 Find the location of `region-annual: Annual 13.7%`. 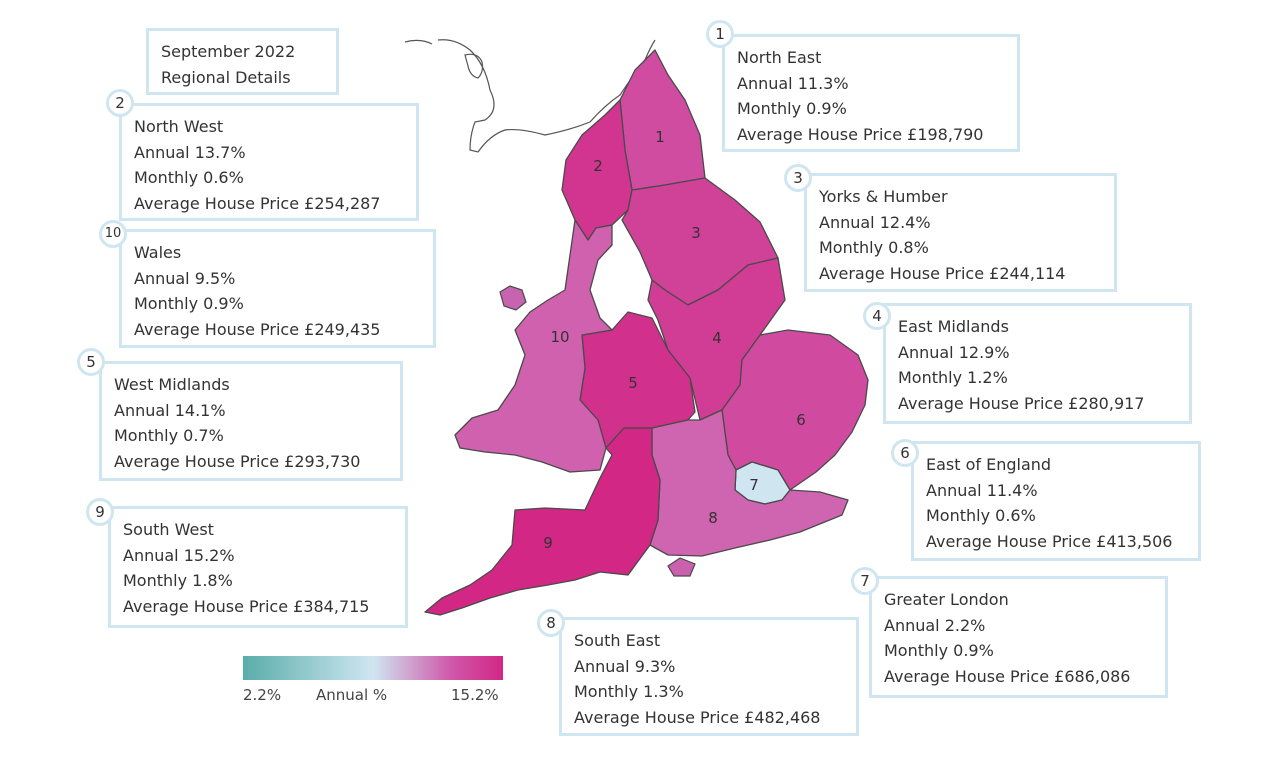

region-annual: Annual 13.7% is located at coordinates (190, 152).